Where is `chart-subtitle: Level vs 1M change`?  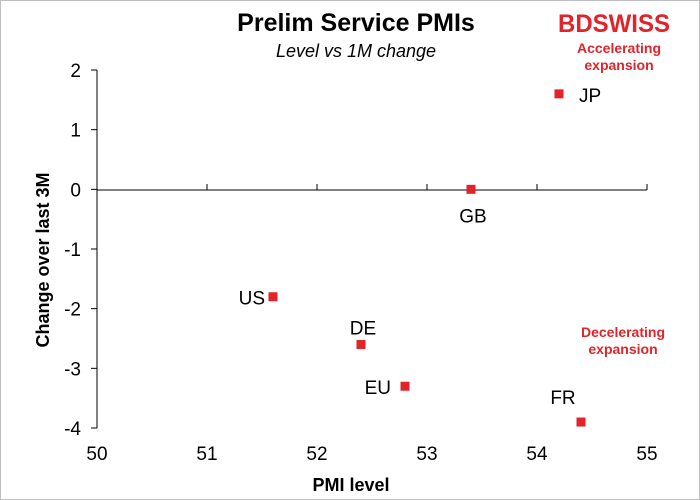 chart-subtitle: Level vs 1M change is located at coordinates (356, 51).